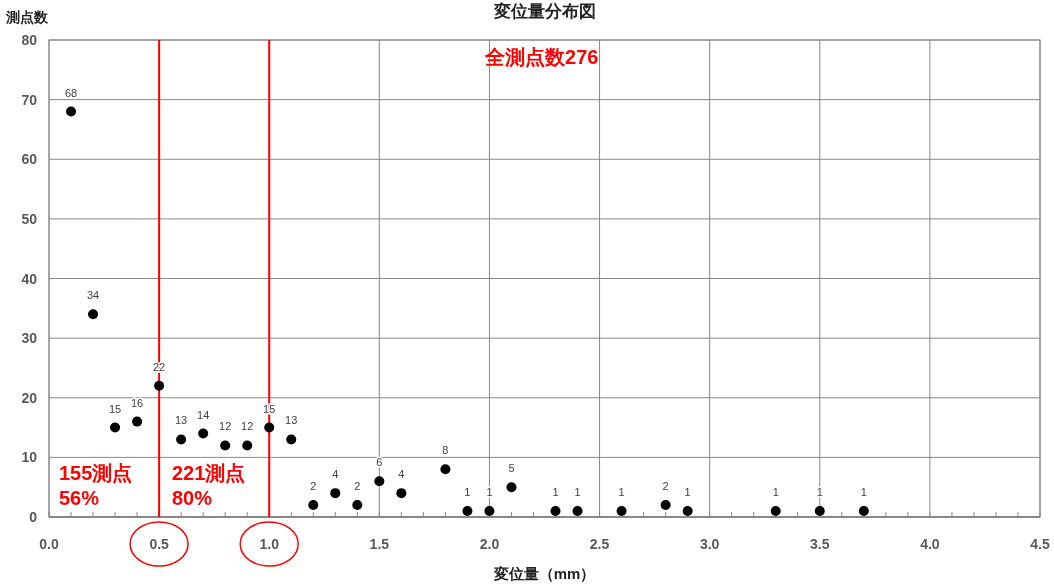 The height and width of the screenshot is (584, 1054). I want to click on y-tick-label: 0, so click(33, 517).